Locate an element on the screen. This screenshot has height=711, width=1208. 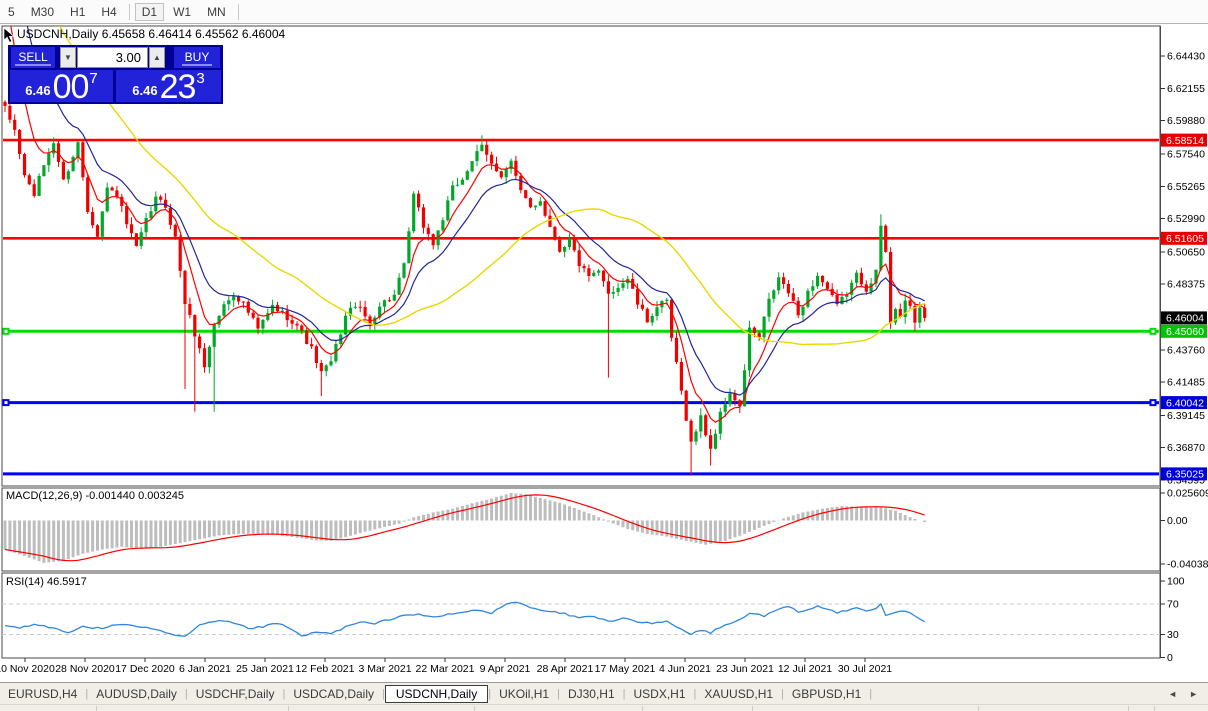
timeframe-w1: W1 is located at coordinates (182, 11).